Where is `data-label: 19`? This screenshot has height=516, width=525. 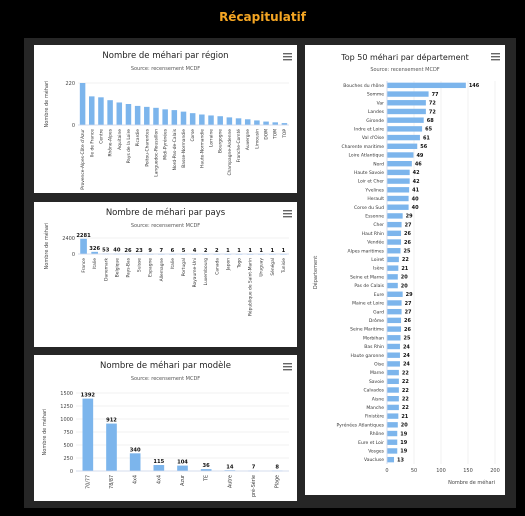 data-label: 19 is located at coordinates (403, 452).